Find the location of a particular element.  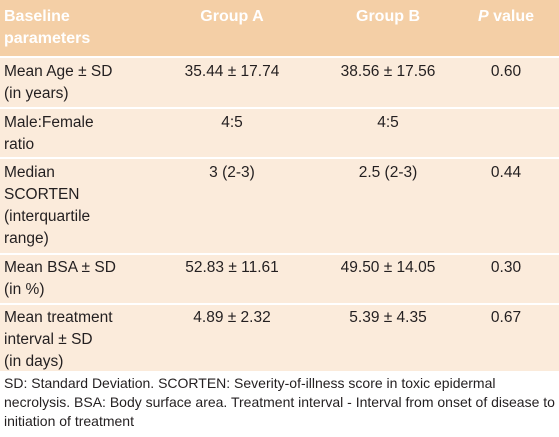

cell-group-b: 4:5 is located at coordinates (388, 122).